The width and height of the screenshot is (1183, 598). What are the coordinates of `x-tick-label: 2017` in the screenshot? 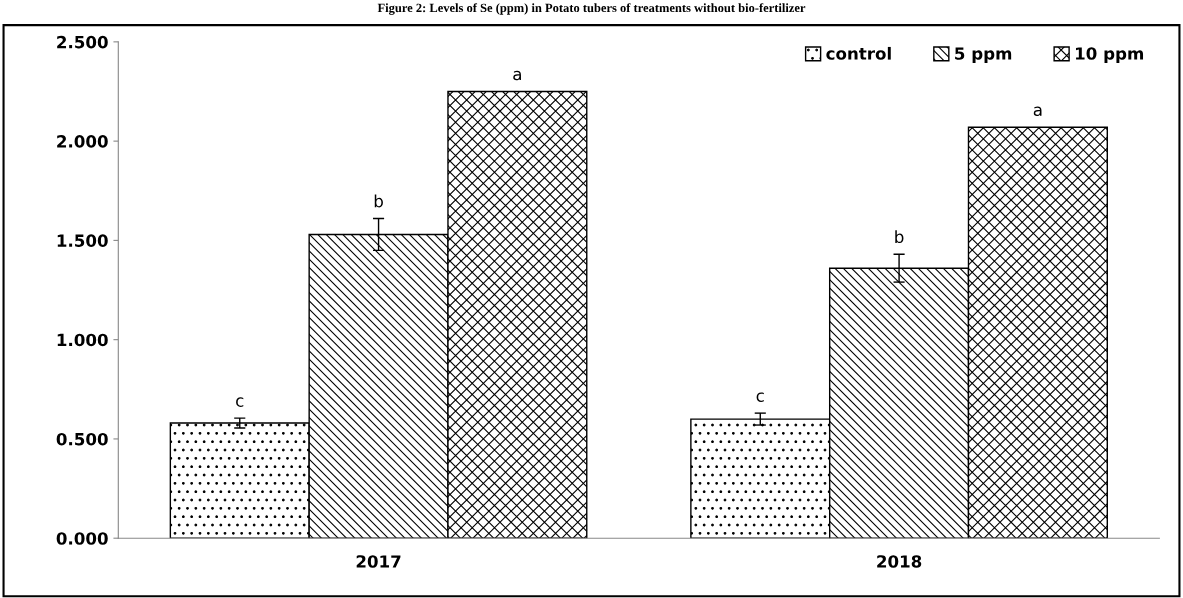 It's located at (378, 561).